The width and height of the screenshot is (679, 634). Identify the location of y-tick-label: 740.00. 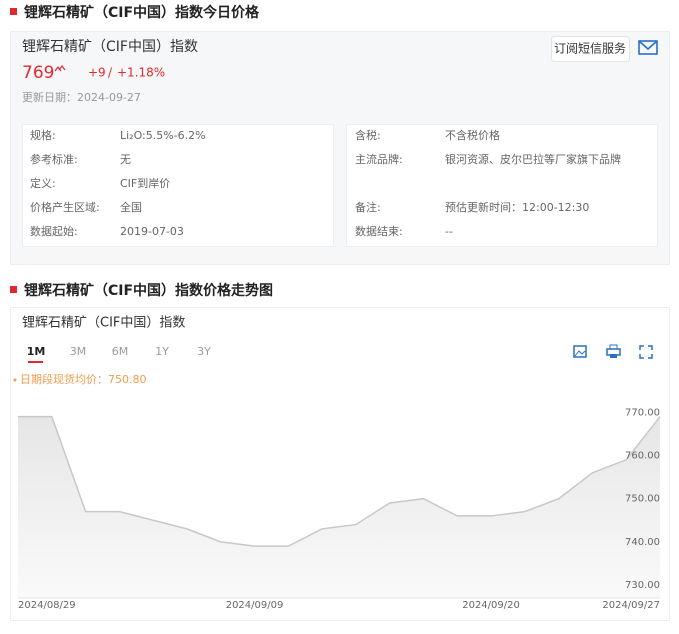
(642, 542).